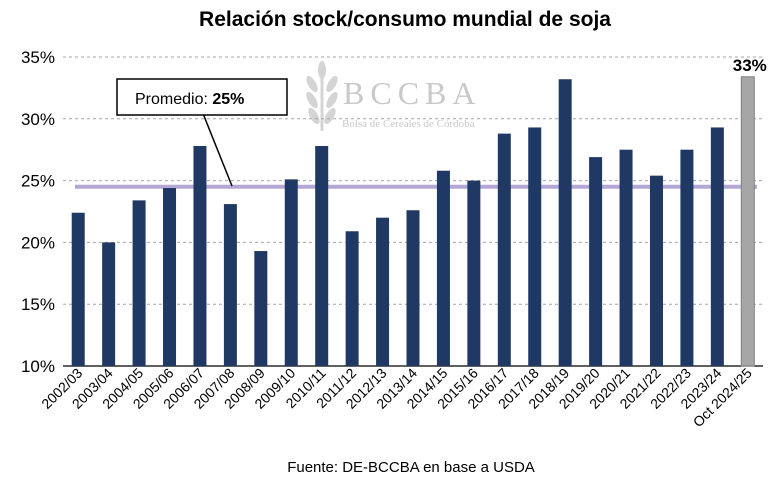 The image size is (782, 482). What do you see at coordinates (411, 467) in the screenshot?
I see `source-note: Fuente: DE-BCCBA en base a USDA` at bounding box center [411, 467].